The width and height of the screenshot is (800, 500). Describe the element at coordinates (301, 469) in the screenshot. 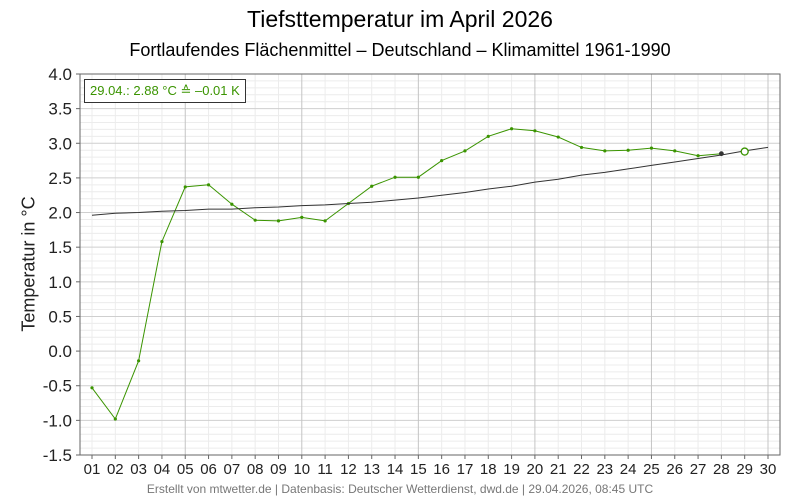

I see `x-tick-label: 10` at that location.